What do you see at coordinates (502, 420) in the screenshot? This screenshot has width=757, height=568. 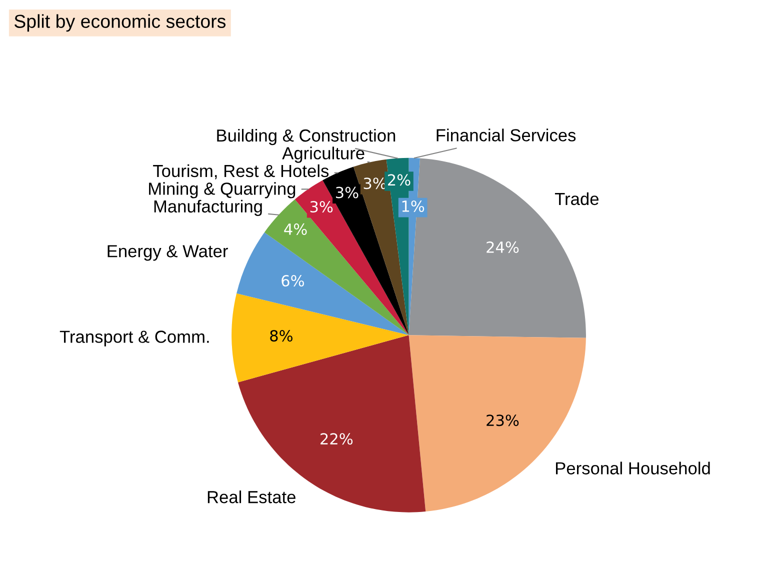 I see `data-label: 23%` at bounding box center [502, 420].